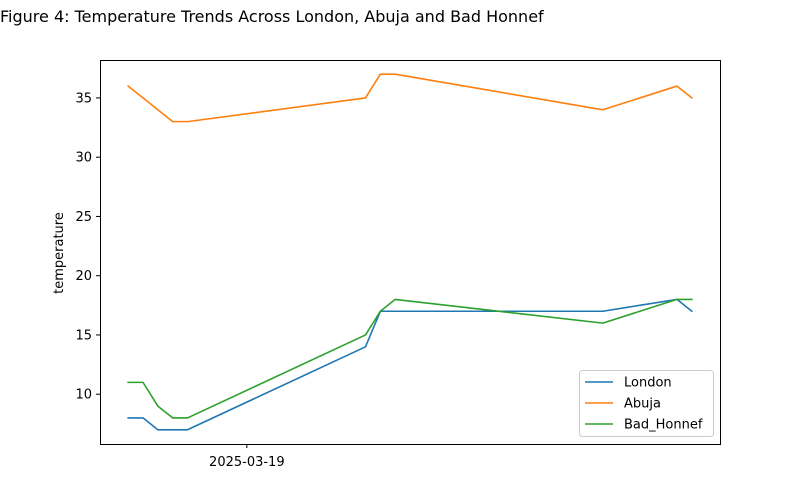  What do you see at coordinates (247, 462) in the screenshot?
I see `x-tick-label: 2025-03-19` at bounding box center [247, 462].